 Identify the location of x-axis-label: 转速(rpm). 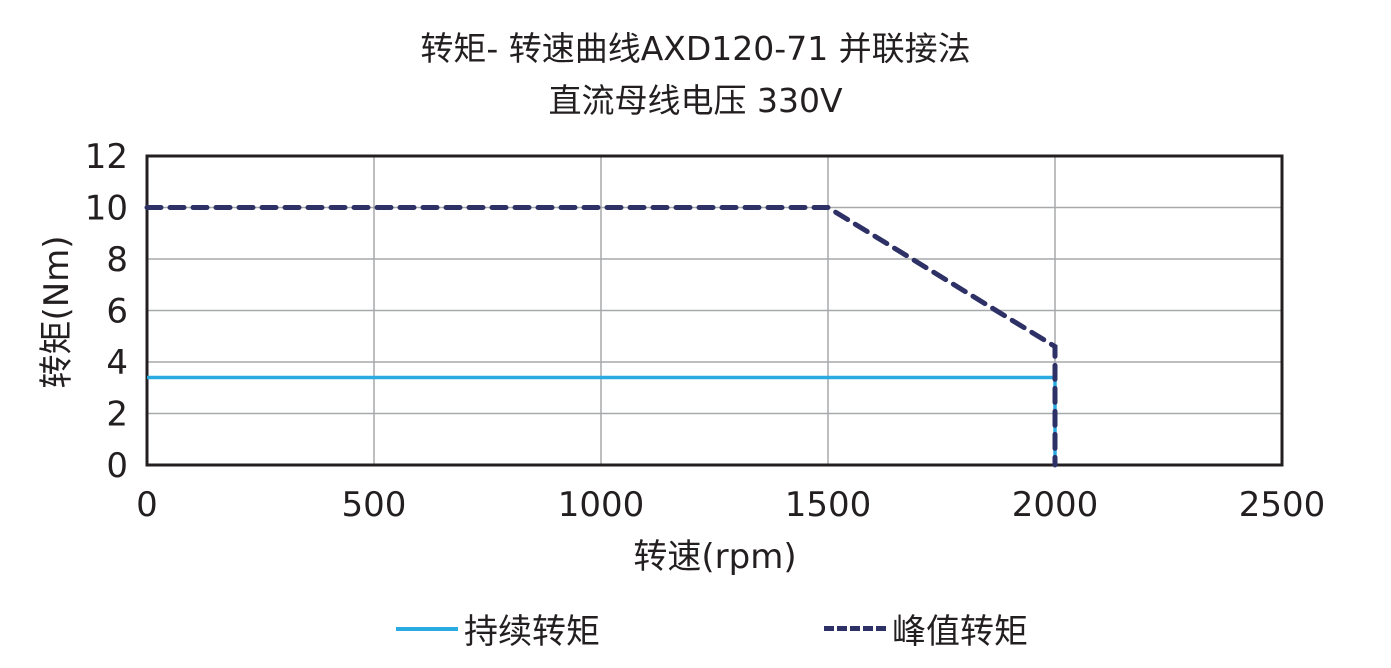
(714, 557).